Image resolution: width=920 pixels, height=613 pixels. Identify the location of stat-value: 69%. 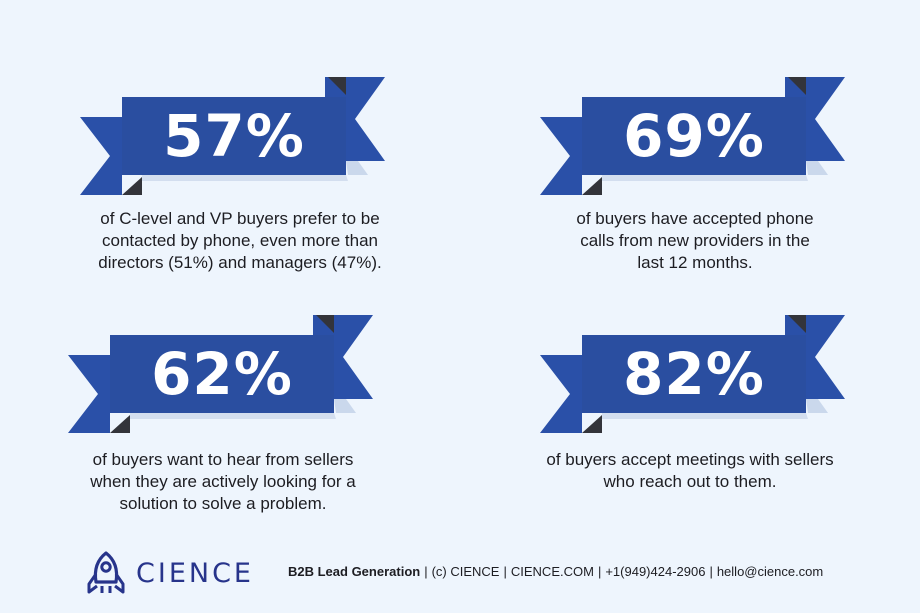
(694, 136).